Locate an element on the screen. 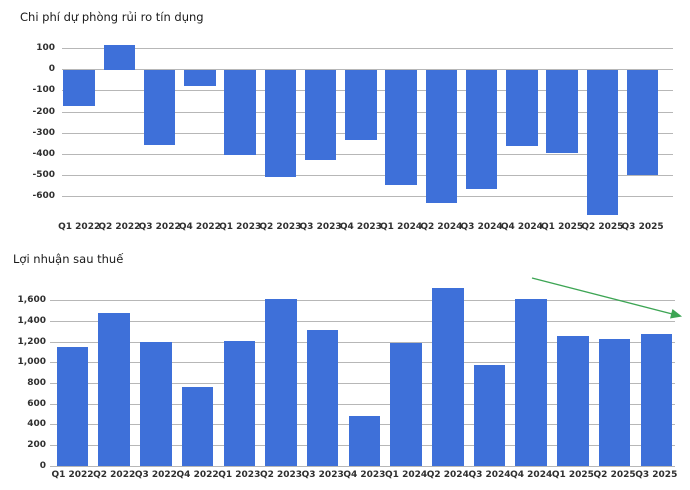 This screenshot has width=690, height=490. y-axis-tick-label: 100 is located at coordinates (45, 48).